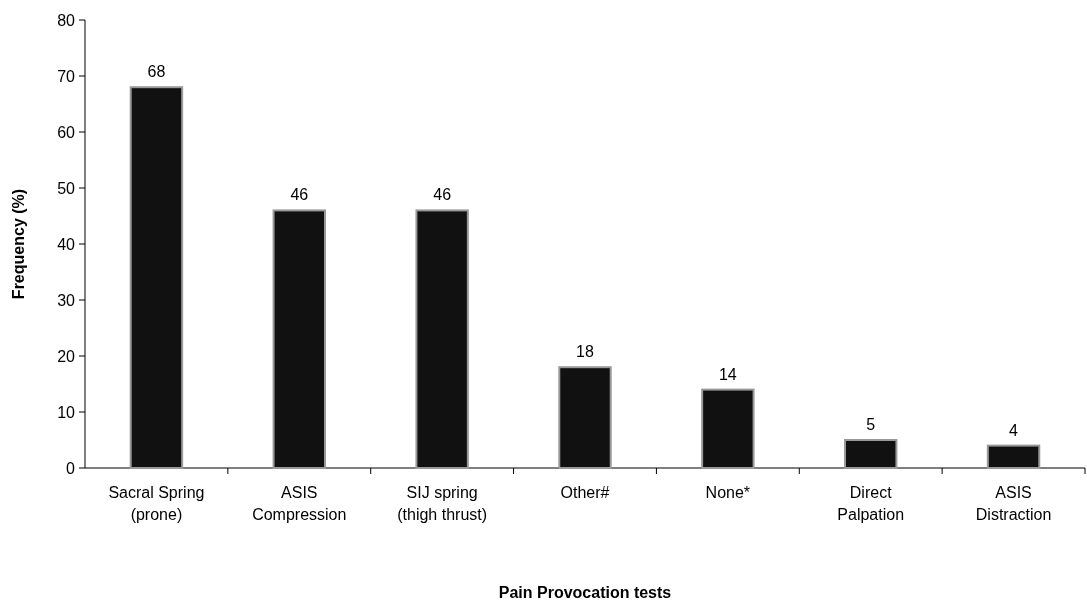  I want to click on y-tick-label: 40, so click(66, 244).